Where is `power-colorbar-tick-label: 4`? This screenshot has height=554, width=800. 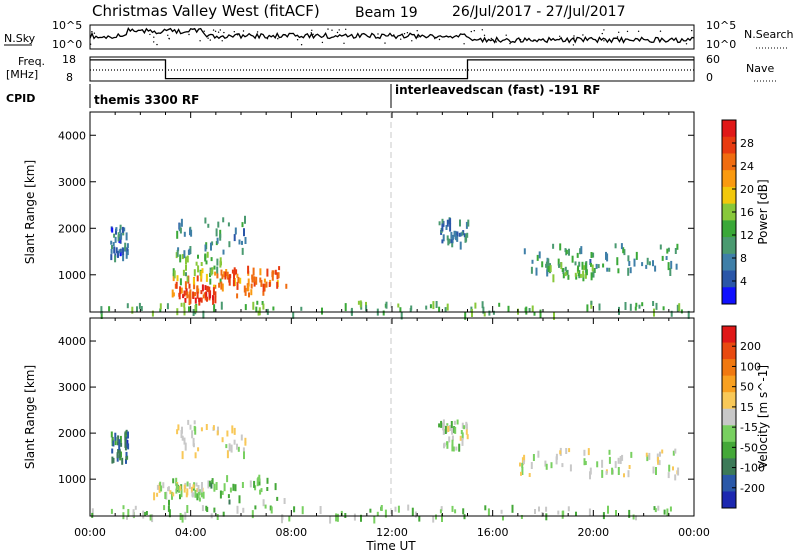
power-colorbar-tick-label: 4 is located at coordinates (743, 281).